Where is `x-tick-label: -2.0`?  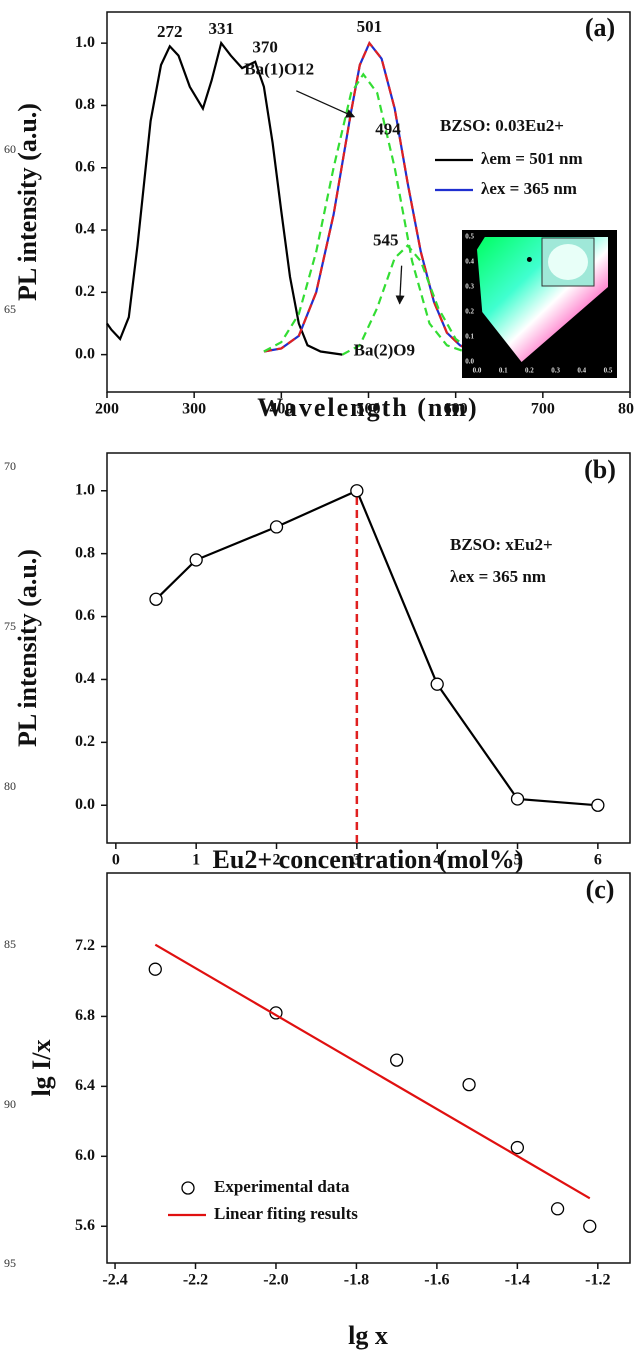 x-tick-label: -2.0 is located at coordinates (275, 1280).